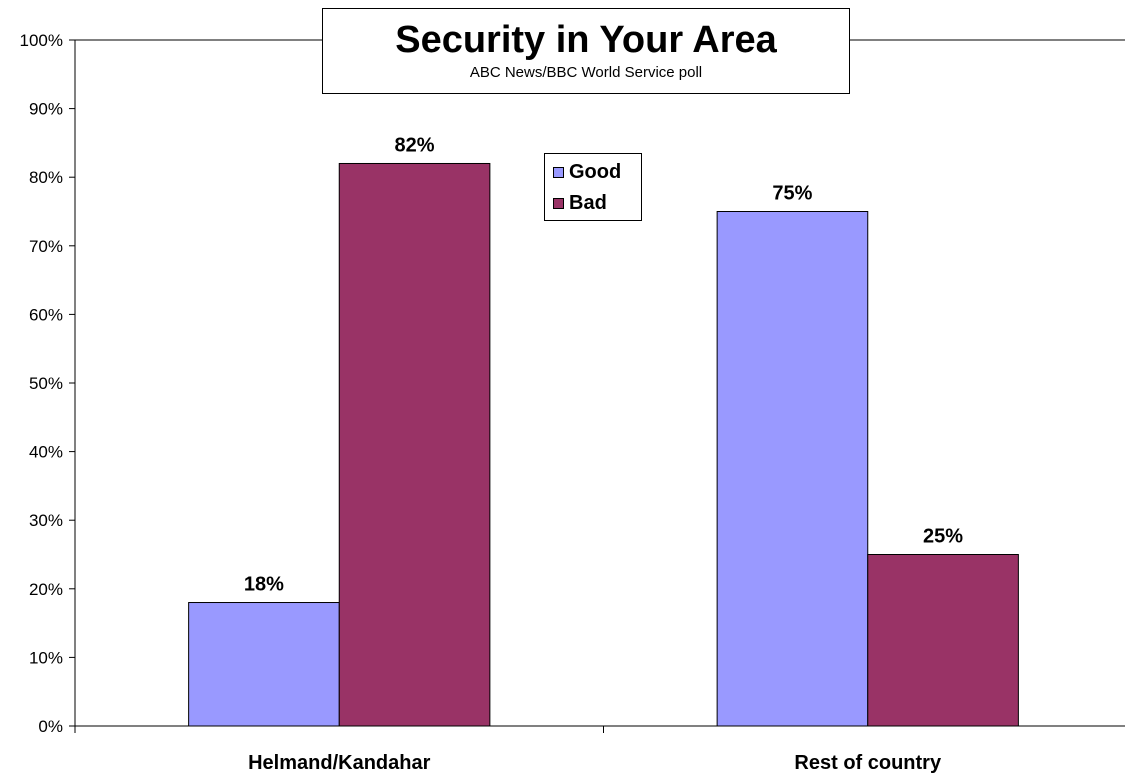  What do you see at coordinates (46, 589) in the screenshot?
I see `y-tick-label: 20%` at bounding box center [46, 589].